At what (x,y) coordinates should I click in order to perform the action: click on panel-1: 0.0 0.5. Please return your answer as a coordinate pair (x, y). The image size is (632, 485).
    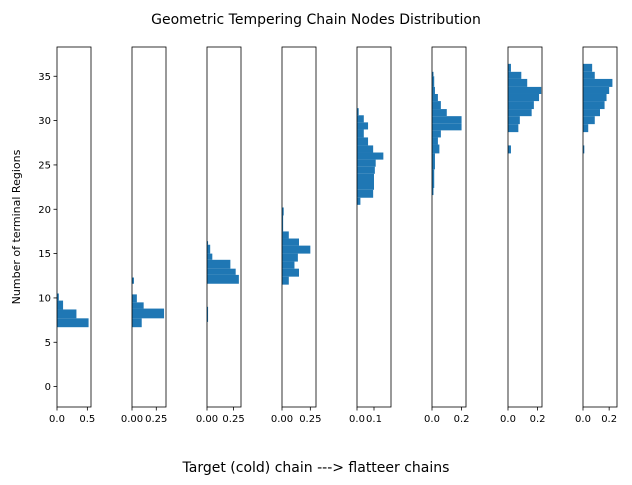
    Looking at the image, I should click on (72, 235).